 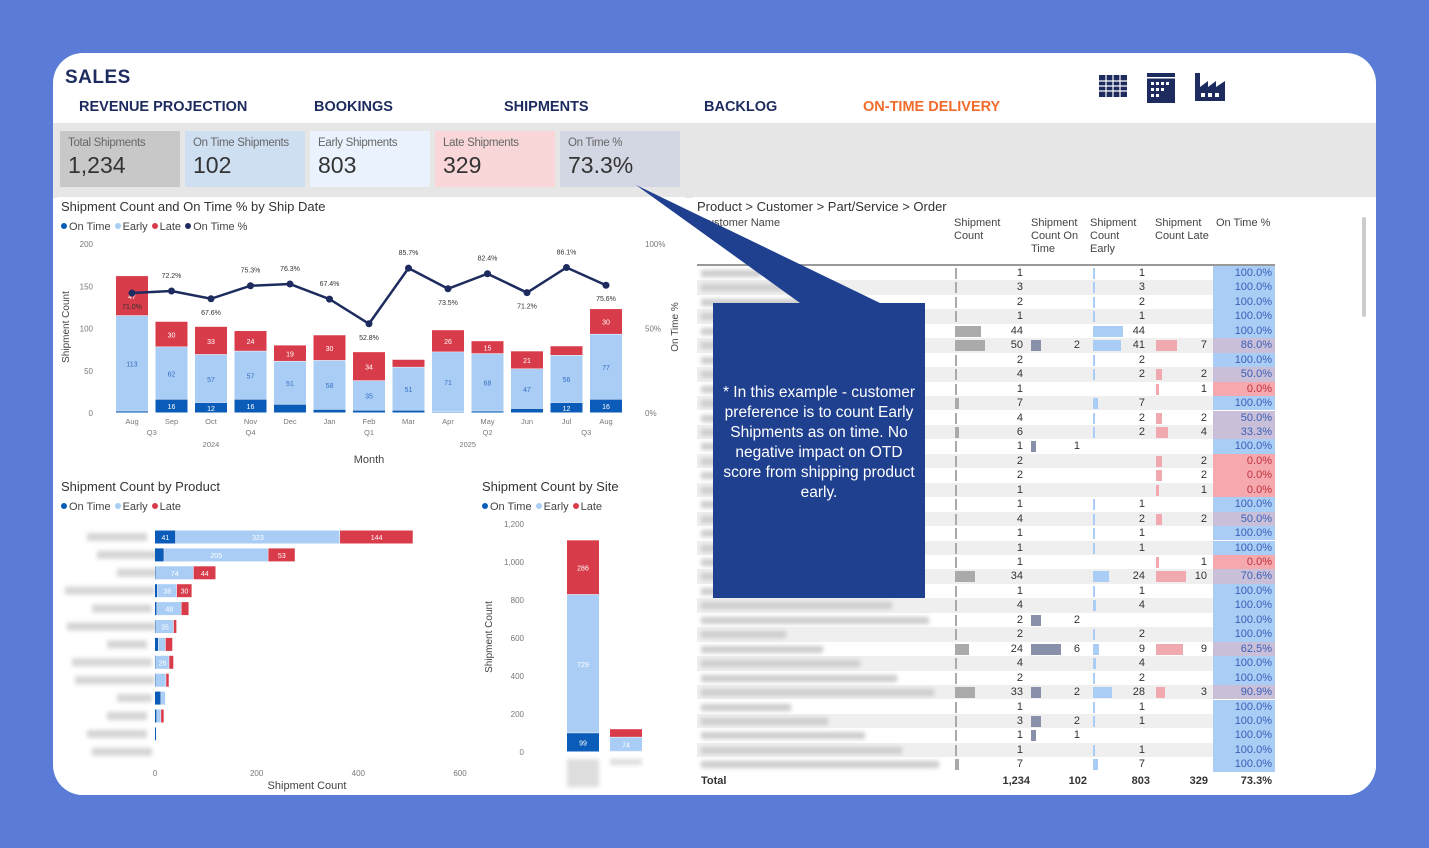 I want to click on table-row: 7 7 100.0%, so click(x=986, y=764).